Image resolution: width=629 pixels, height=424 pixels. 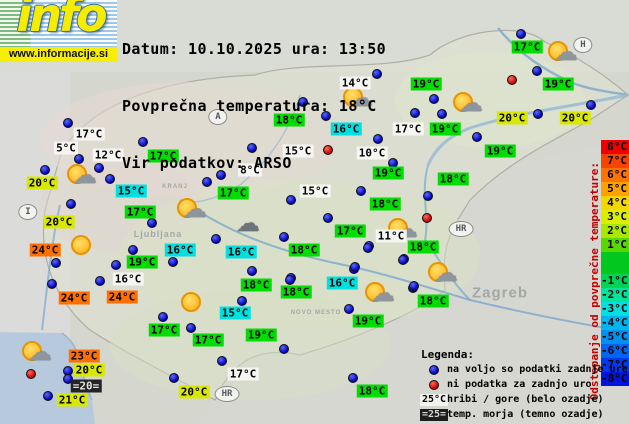 I want to click on scale-band: -7°C, so click(x=615, y=365).